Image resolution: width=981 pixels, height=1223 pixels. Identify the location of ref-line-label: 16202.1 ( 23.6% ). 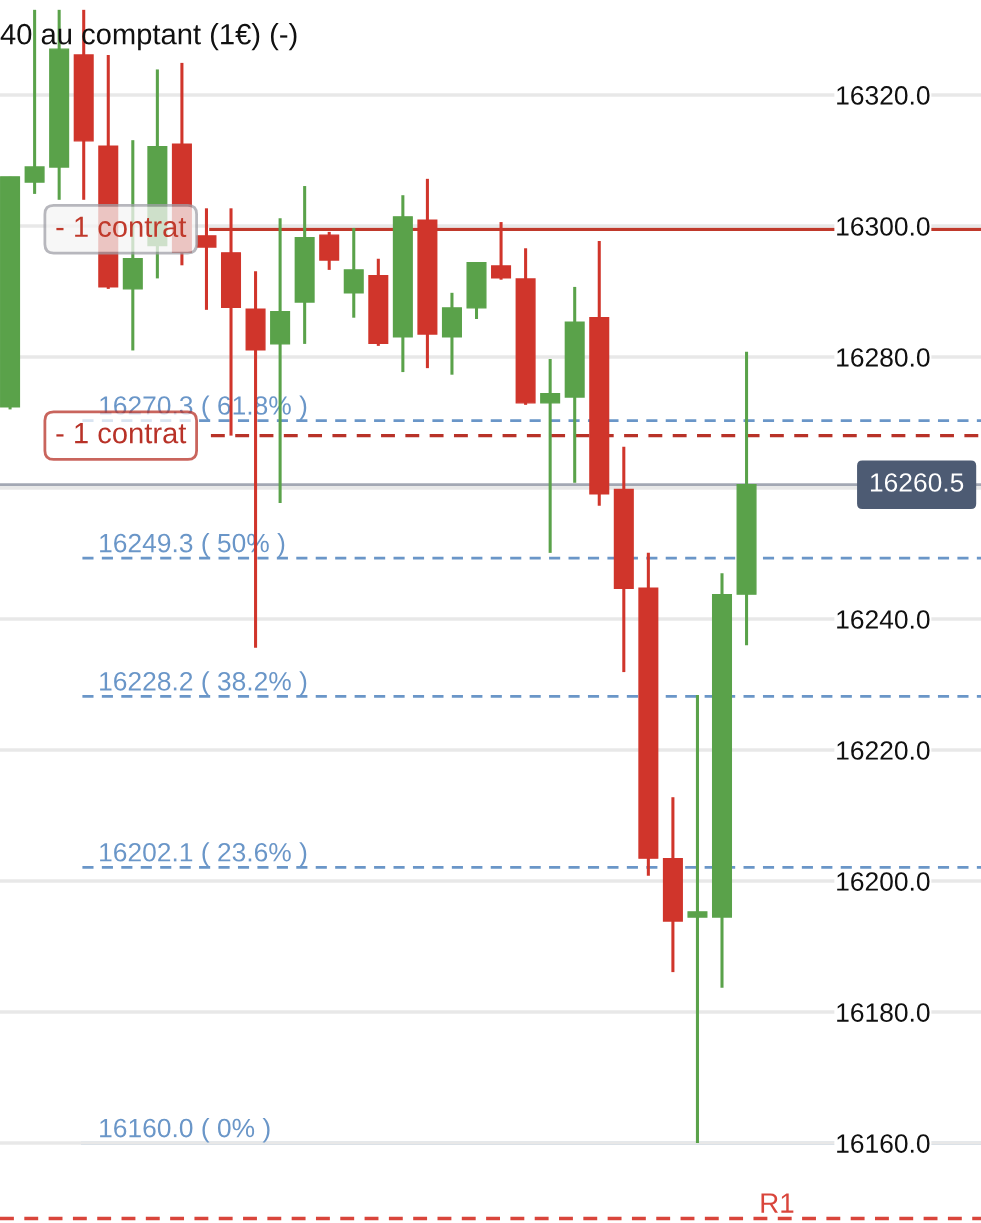
(203, 854).